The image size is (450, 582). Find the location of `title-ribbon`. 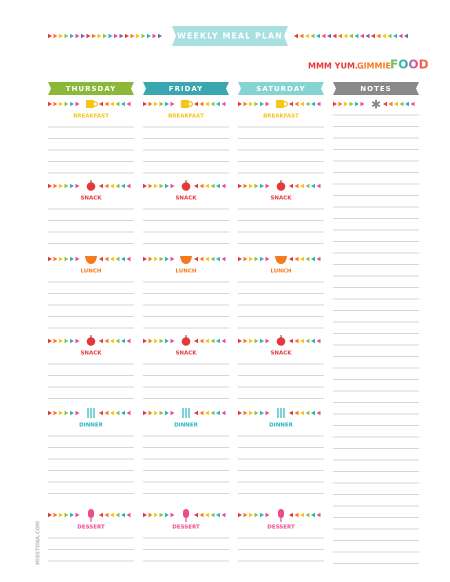

title-ribbon is located at coordinates (230, 36).